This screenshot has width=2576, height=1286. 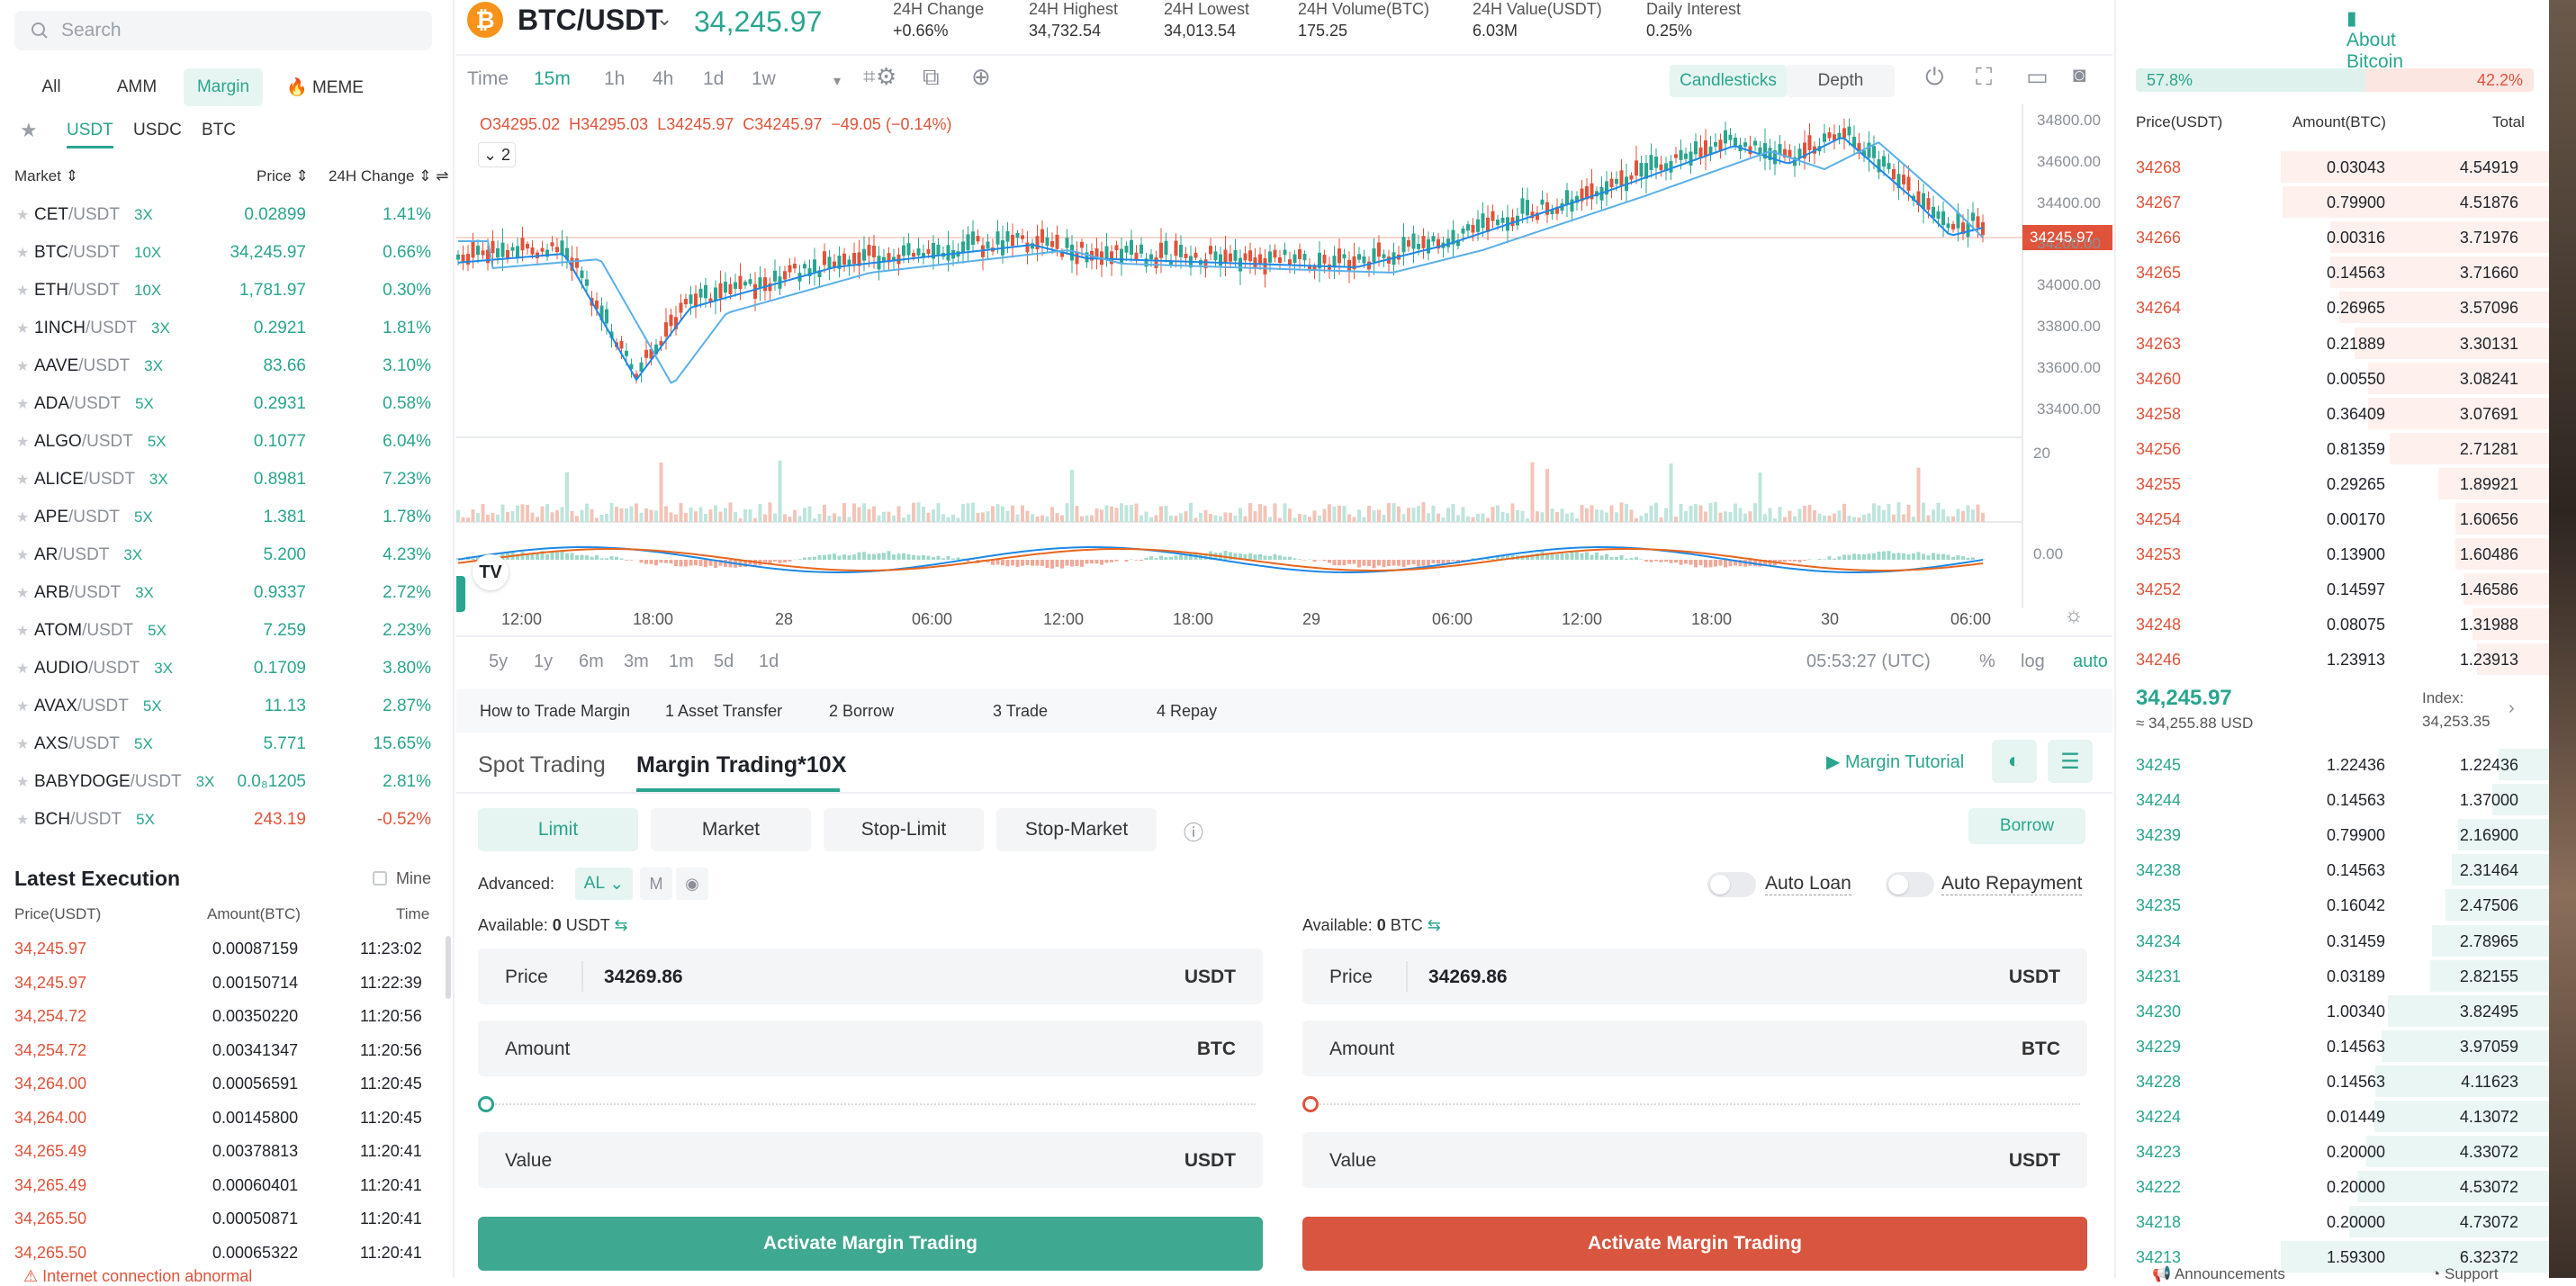 What do you see at coordinates (1910, 884) in the screenshot?
I see `auto-repay-toggle` at bounding box center [1910, 884].